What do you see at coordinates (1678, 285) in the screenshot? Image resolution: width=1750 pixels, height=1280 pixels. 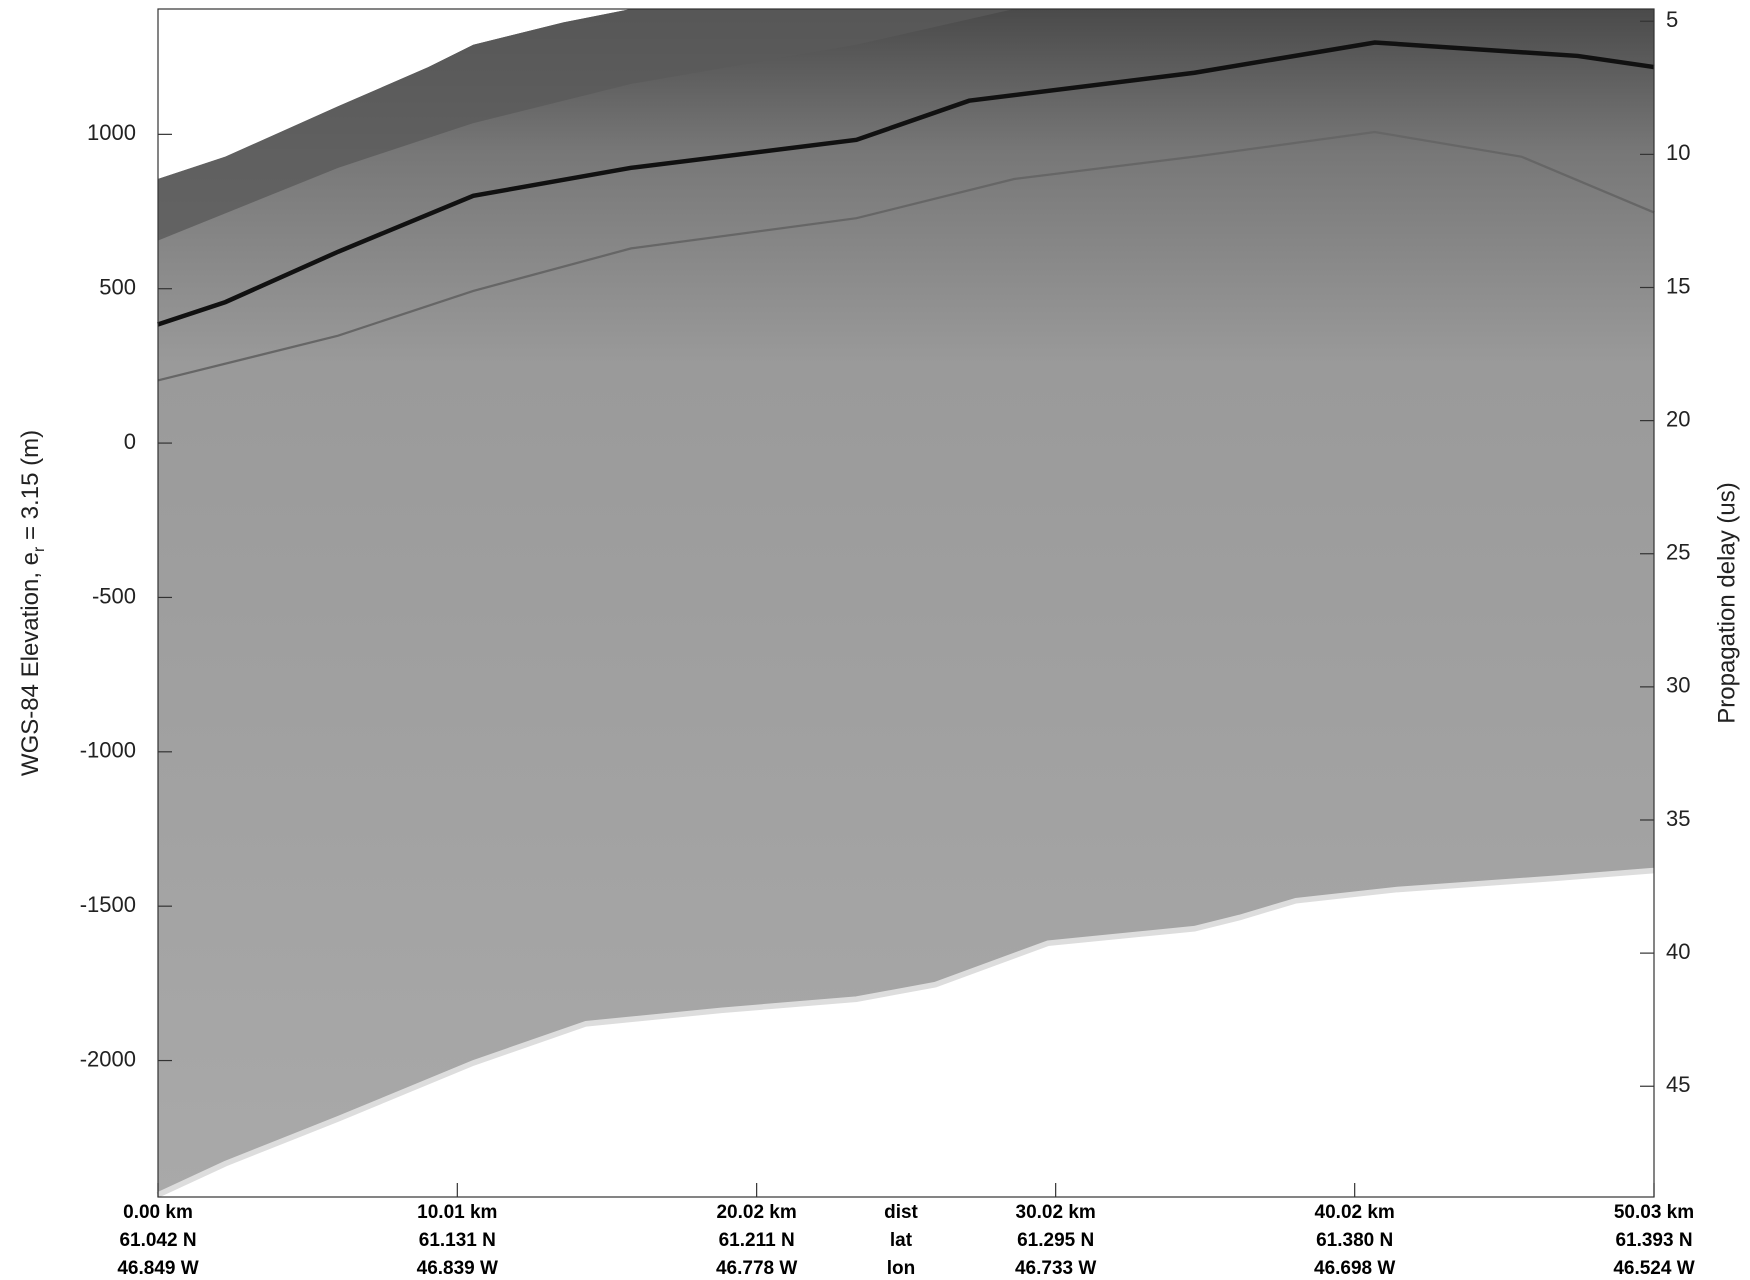 I see `y2-tick-label: 15` at bounding box center [1678, 285].